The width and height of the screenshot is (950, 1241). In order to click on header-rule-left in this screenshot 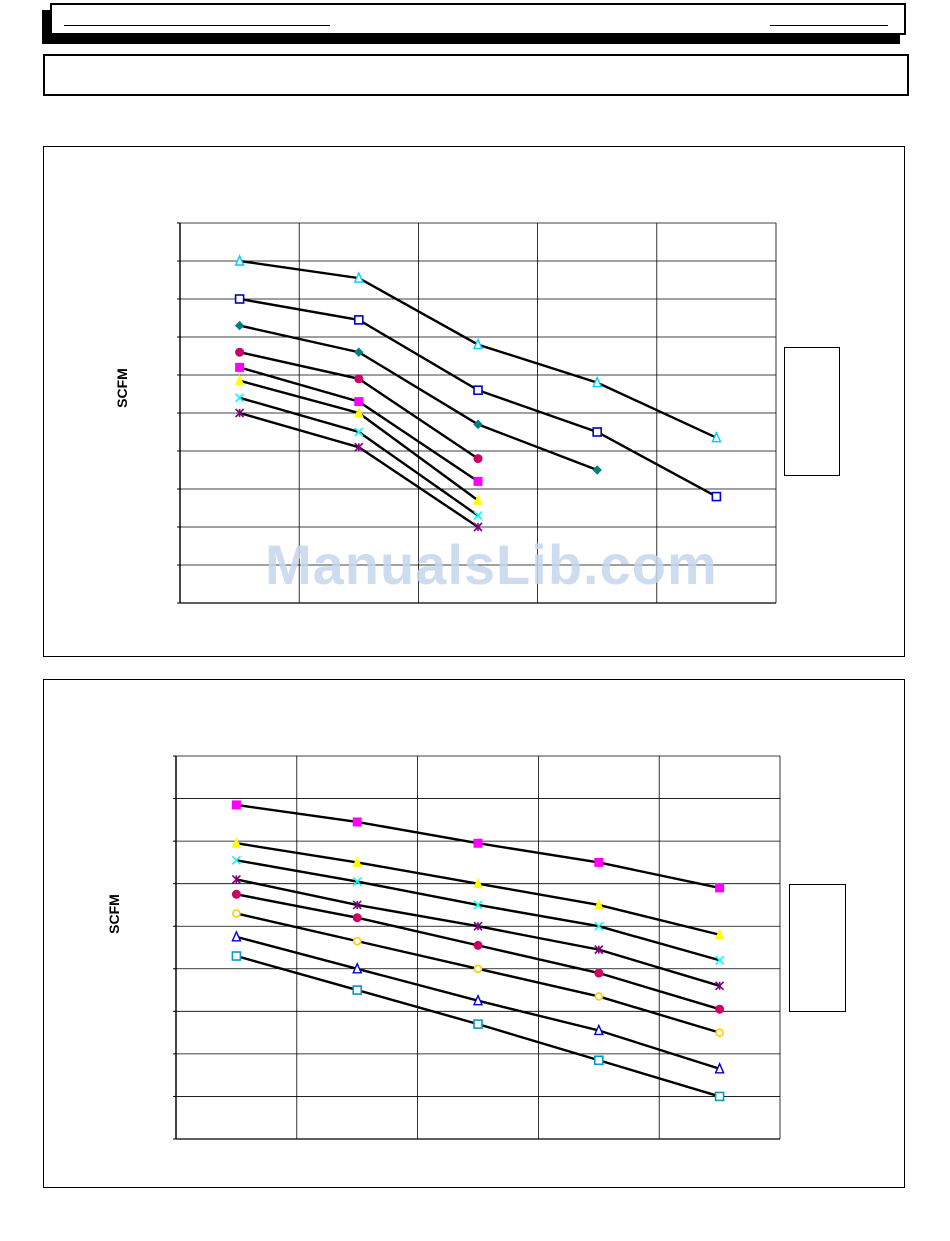, I will do `click(197, 25)`.